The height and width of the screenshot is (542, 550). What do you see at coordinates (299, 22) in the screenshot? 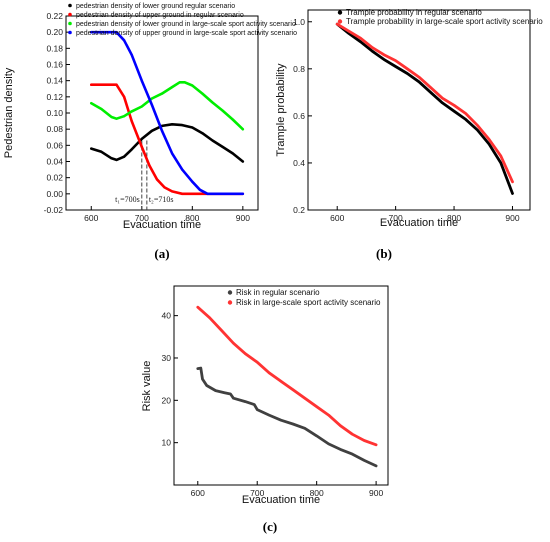
I see `y-tick-label: 1.0` at bounding box center [299, 22].